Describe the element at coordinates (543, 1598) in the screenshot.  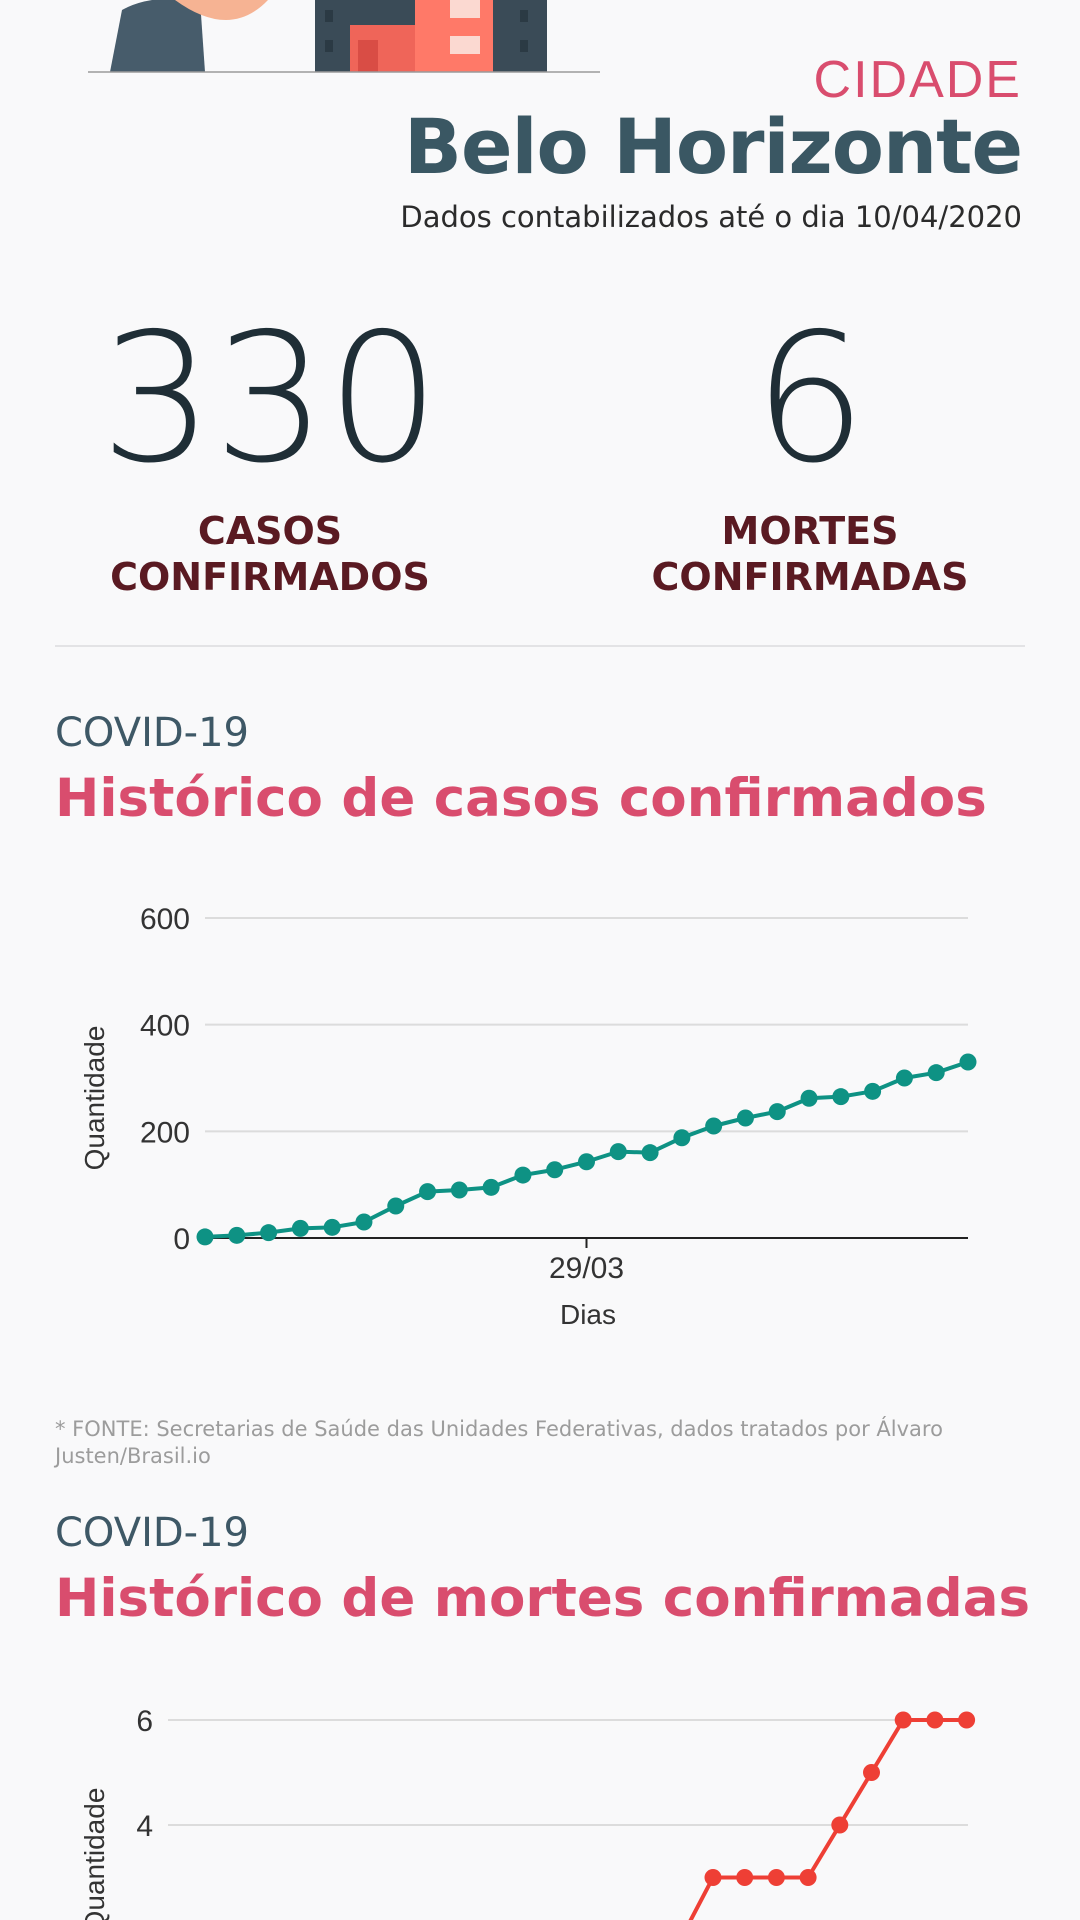
I see `deaths-section-title: Histórico de mortes confirmadas` at that location.